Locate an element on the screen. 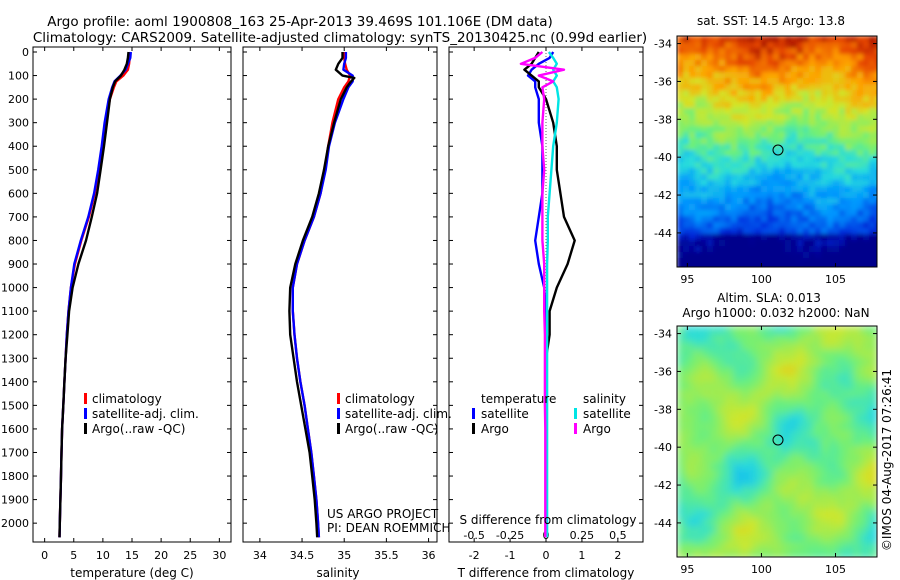 This screenshot has width=900, height=580. y-tick-label: 1400 is located at coordinates (15, 382).